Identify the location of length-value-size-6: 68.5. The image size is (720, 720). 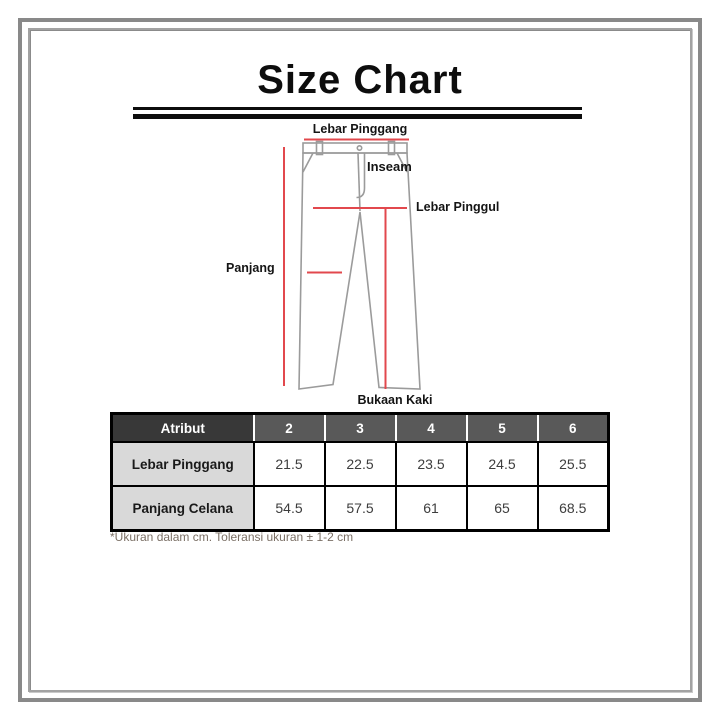
(573, 508).